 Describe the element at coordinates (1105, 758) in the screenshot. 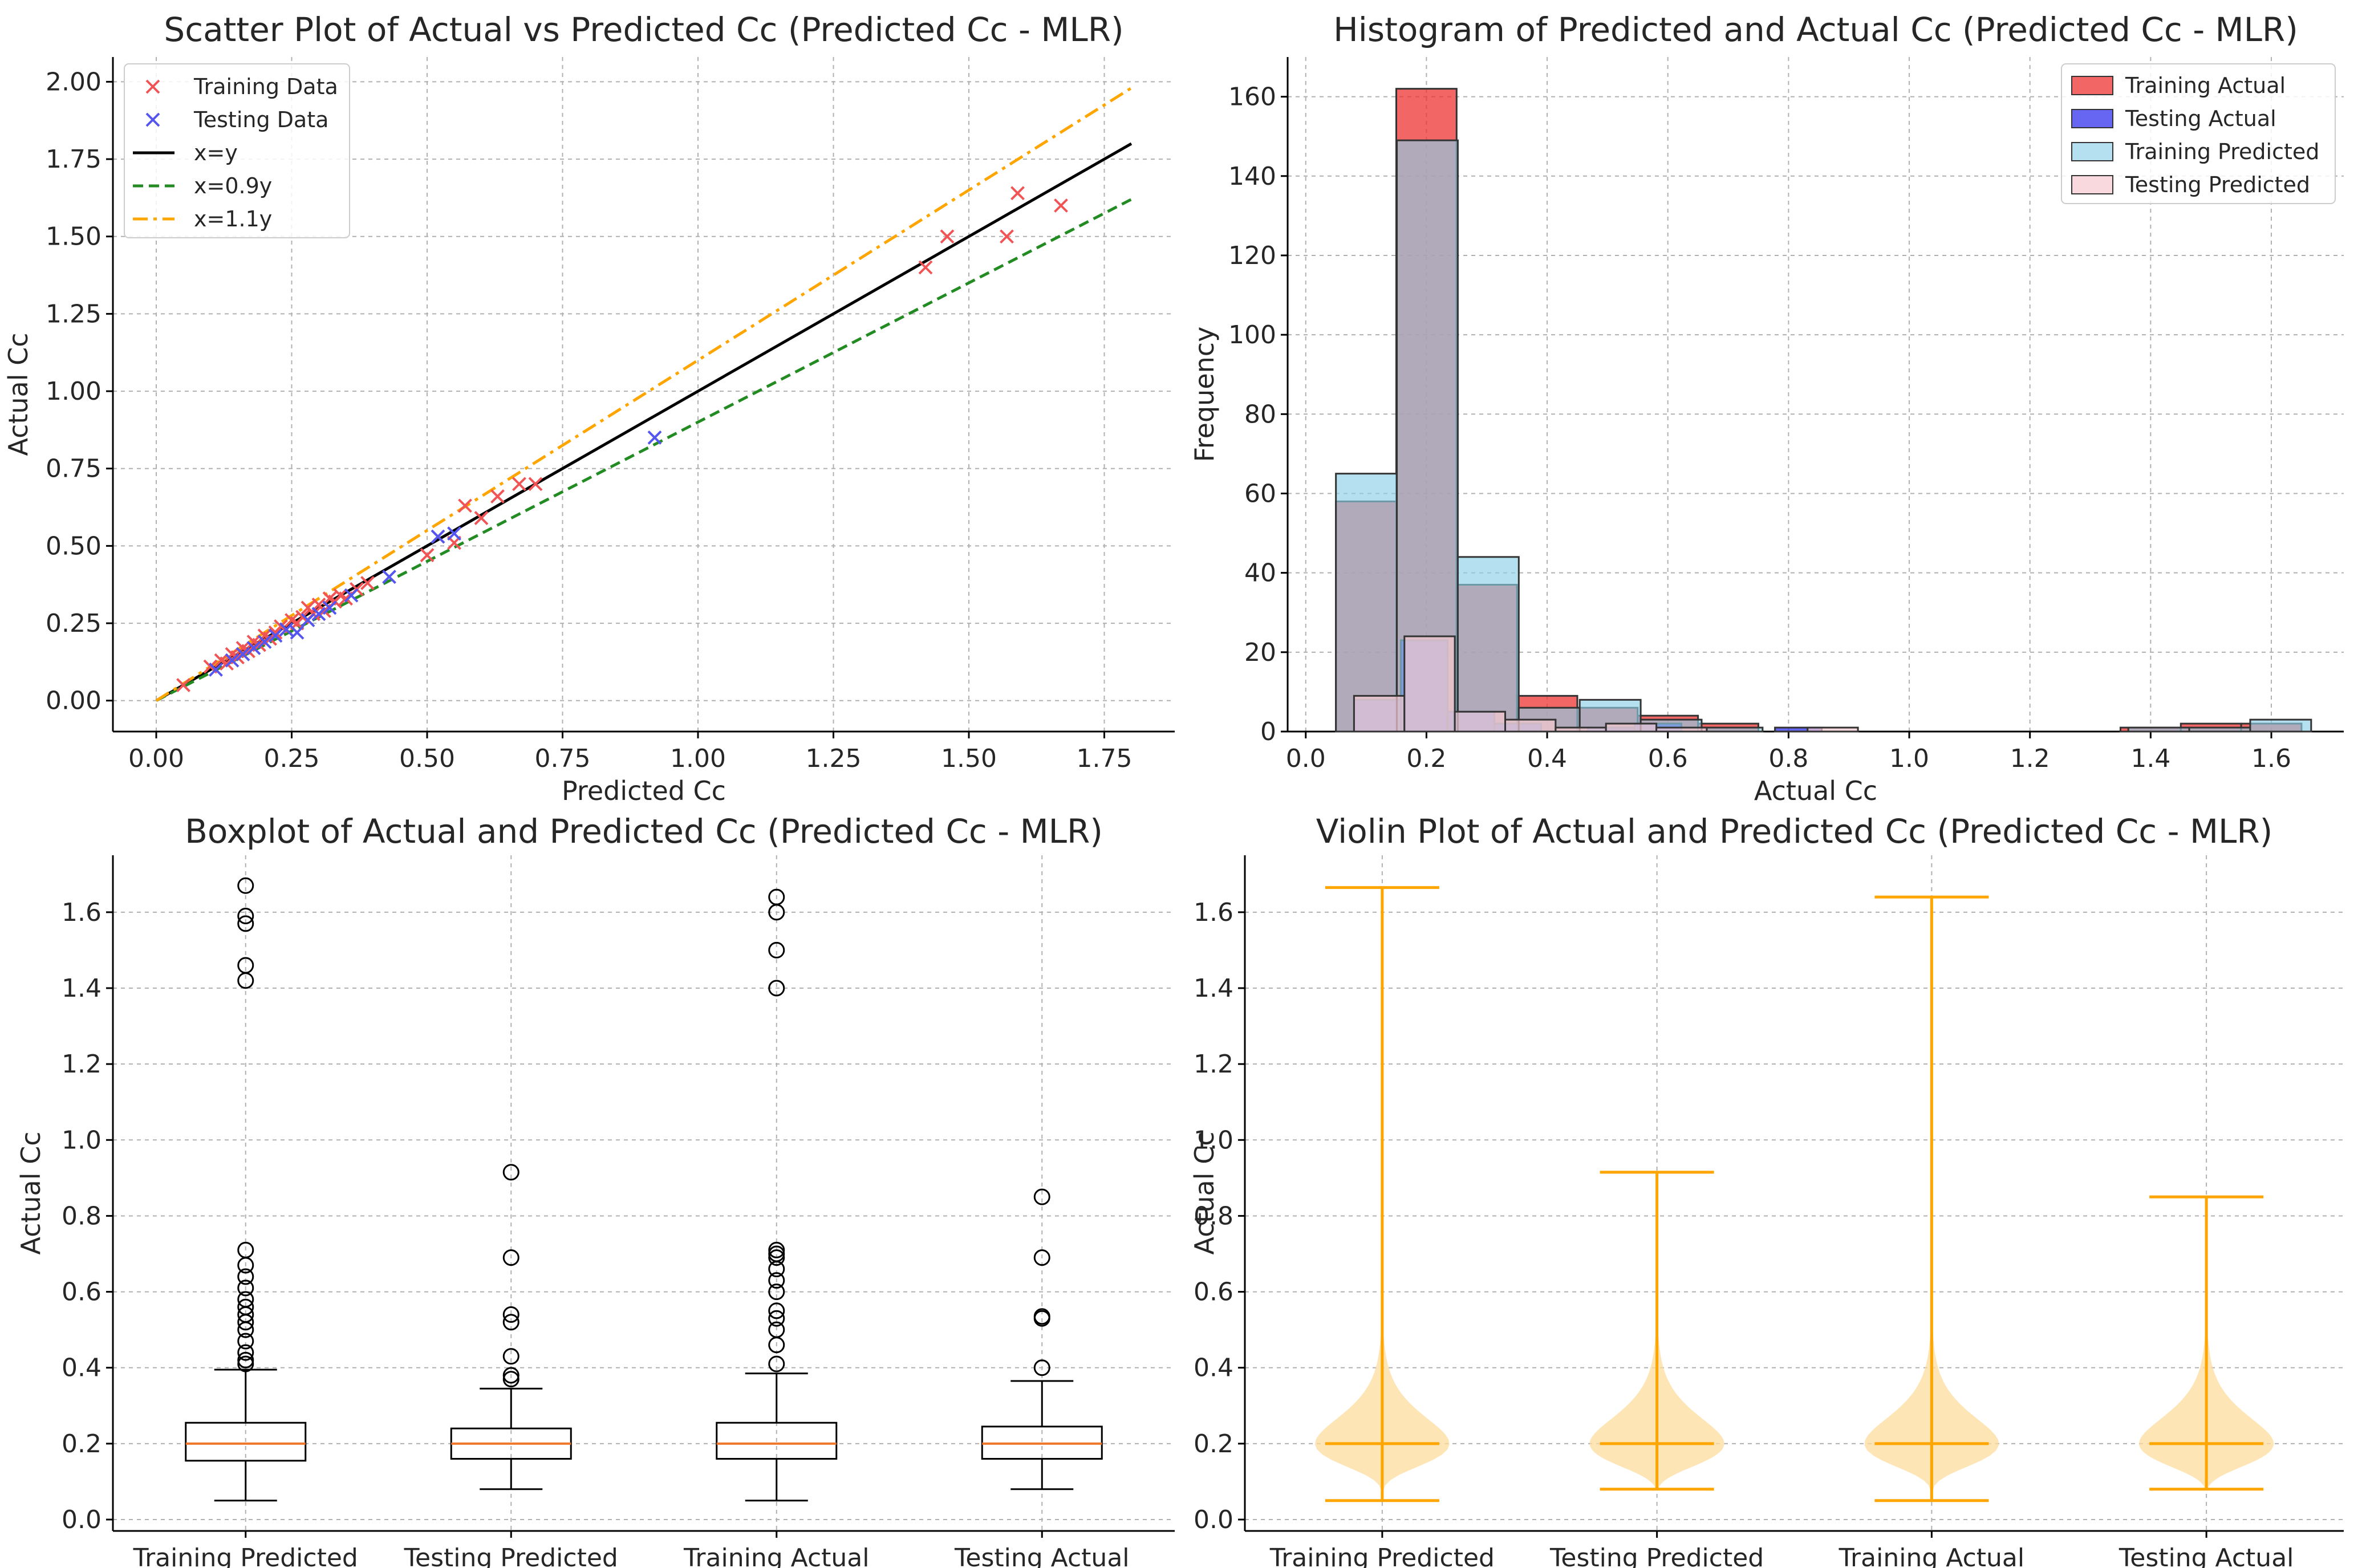

I see `x-tick-label: 1.75` at that location.